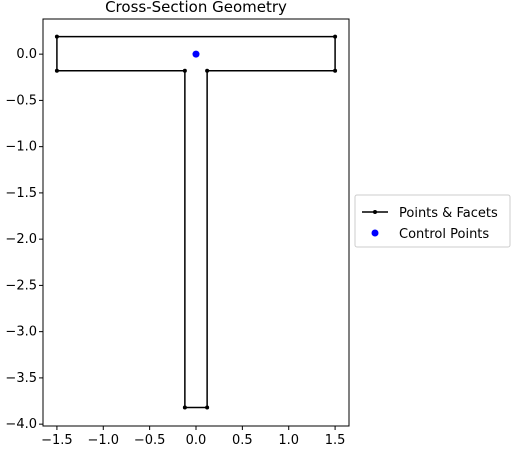 The image size is (511, 454). Describe the element at coordinates (21, 193) in the screenshot. I see `y-tick-label: −1.5` at that location.